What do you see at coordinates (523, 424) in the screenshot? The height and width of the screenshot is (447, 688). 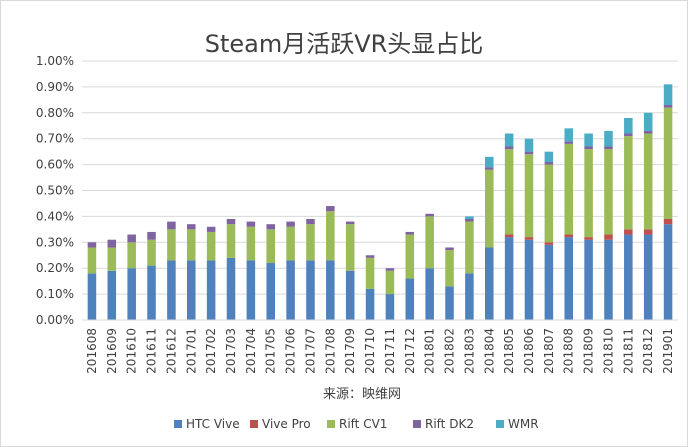 I see `legend-label: WMR` at bounding box center [523, 424].